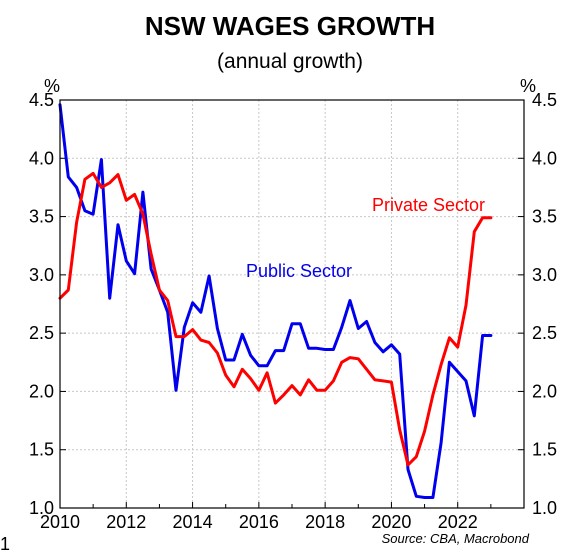 The image size is (575, 559). Describe the element at coordinates (544, 304) in the screenshot. I see `y-tick-labels-right: 1.0 1.5 2.0 2.5 3.0 3.5 4.0 4.5` at that location.